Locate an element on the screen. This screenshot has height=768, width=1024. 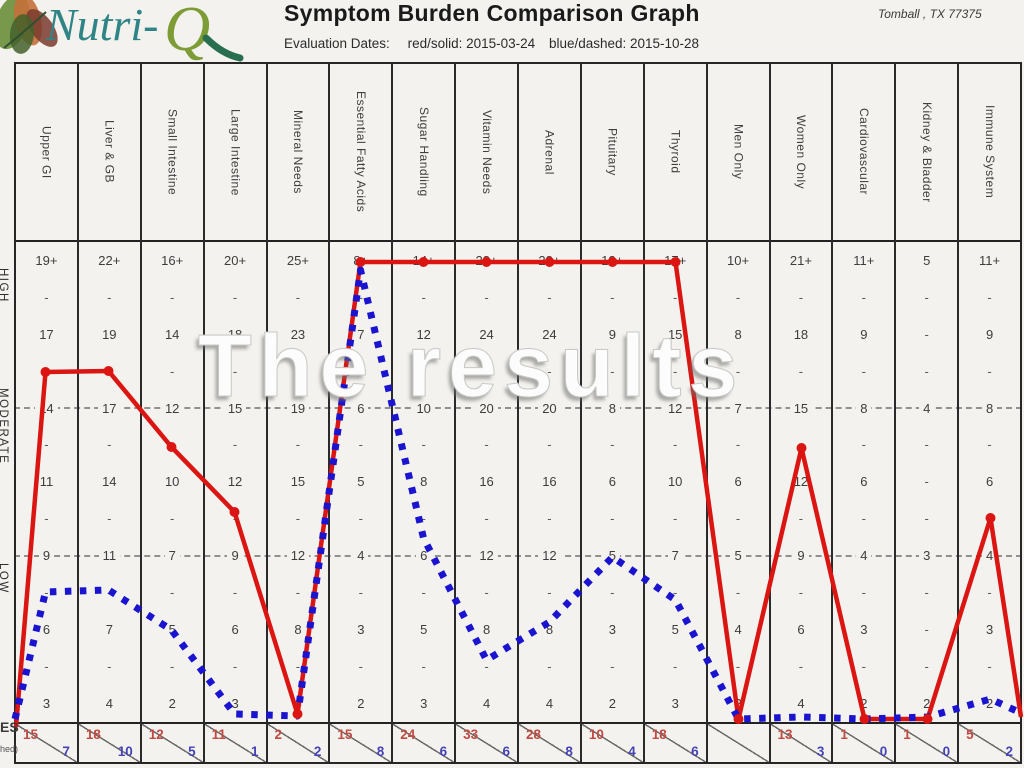
scale-value: 17 is located at coordinates (109, 408).